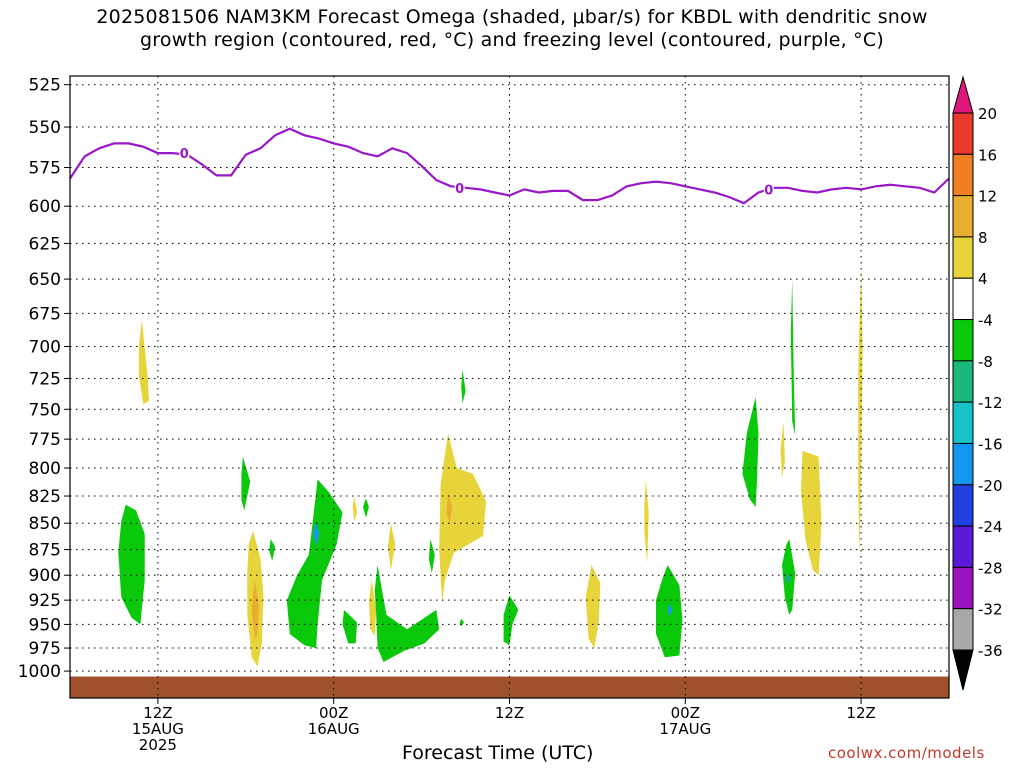 The image size is (1024, 768). What do you see at coordinates (987, 155) in the screenshot?
I see `colorbar-label: 16` at bounding box center [987, 155].